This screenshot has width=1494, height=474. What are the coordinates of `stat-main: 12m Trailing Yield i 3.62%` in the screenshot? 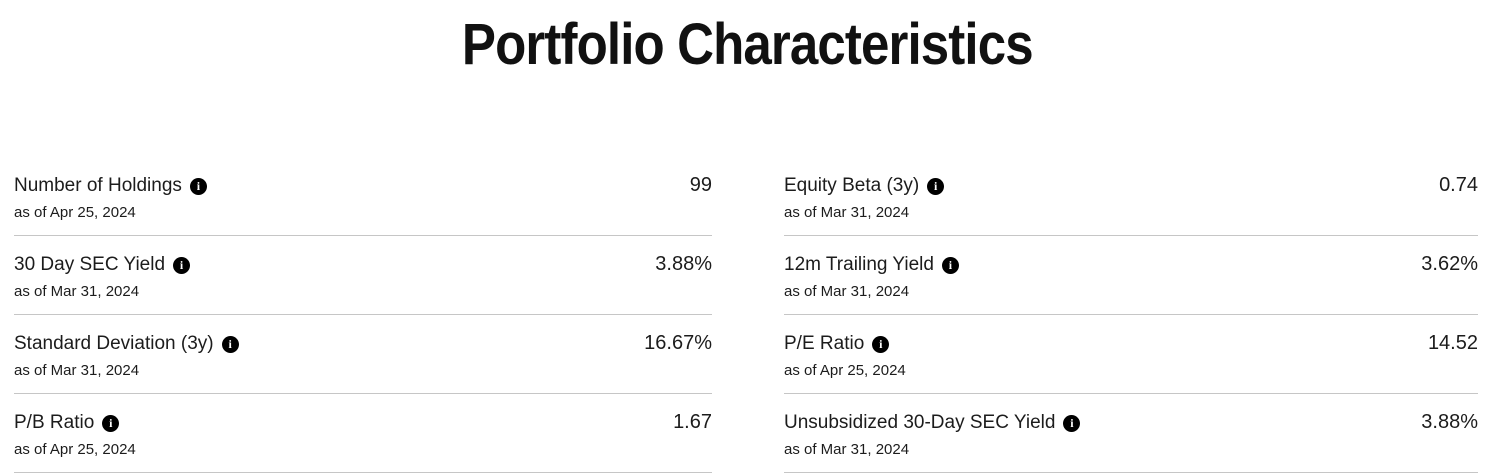 It's located at (1131, 265).